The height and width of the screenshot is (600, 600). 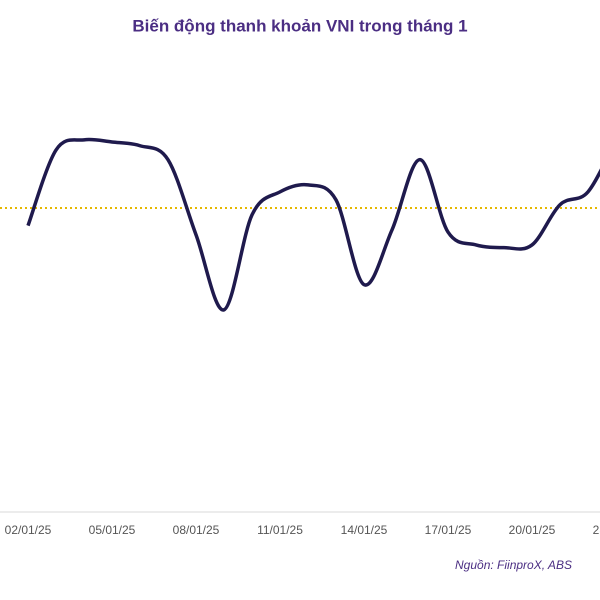 I want to click on x-tick-label: 08/01/25, so click(x=196, y=530).